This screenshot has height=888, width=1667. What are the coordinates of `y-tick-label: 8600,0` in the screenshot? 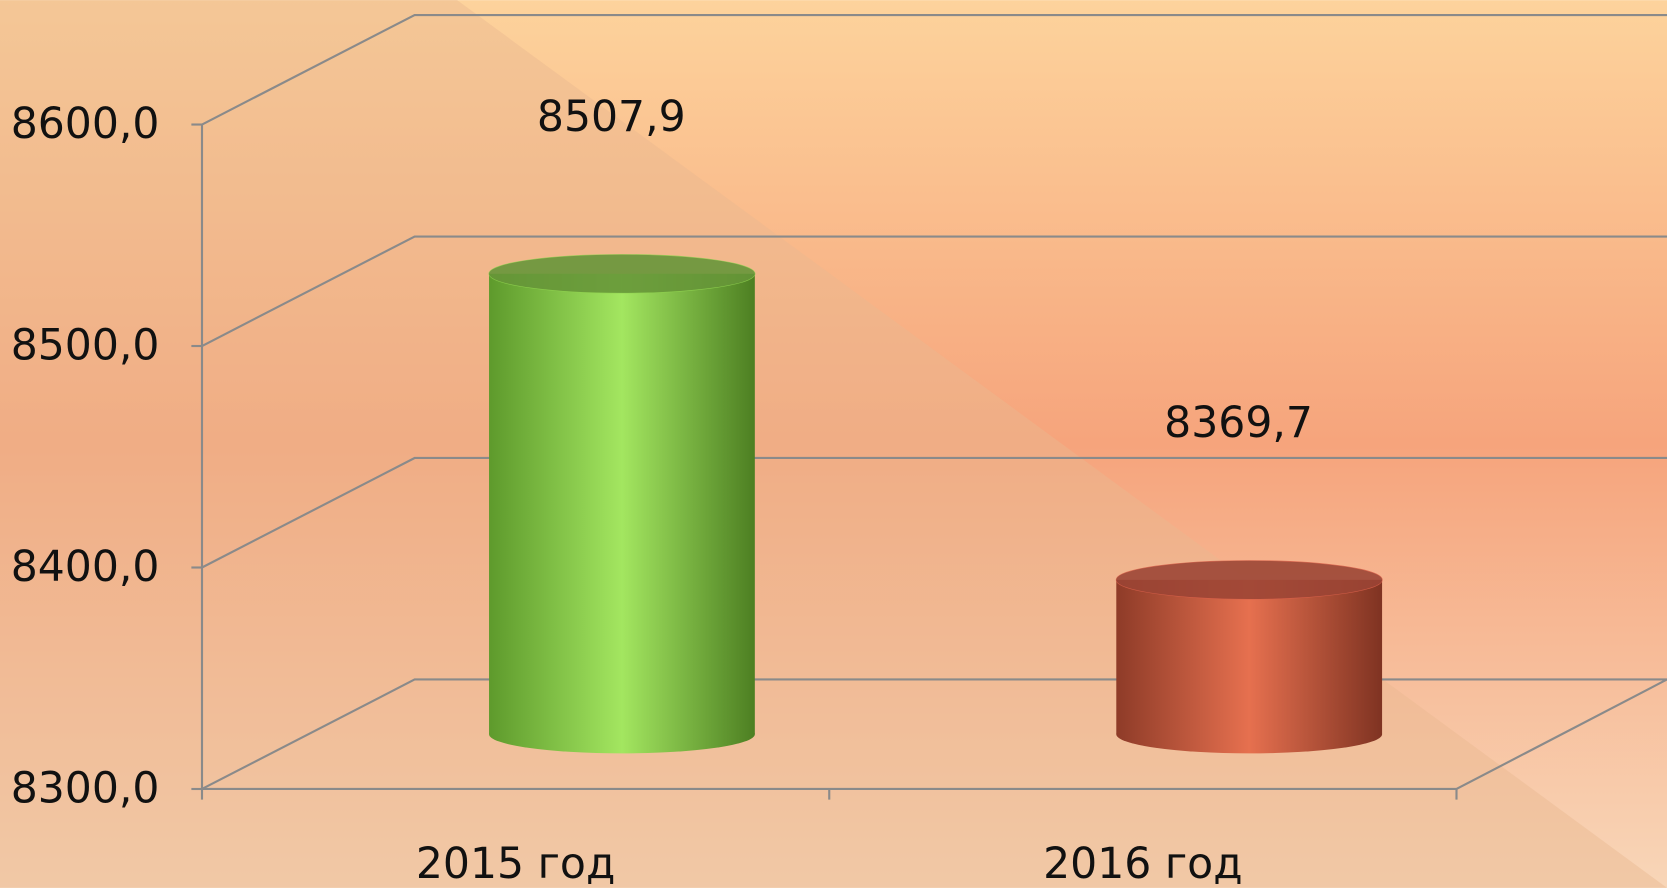 It's located at (85, 124).